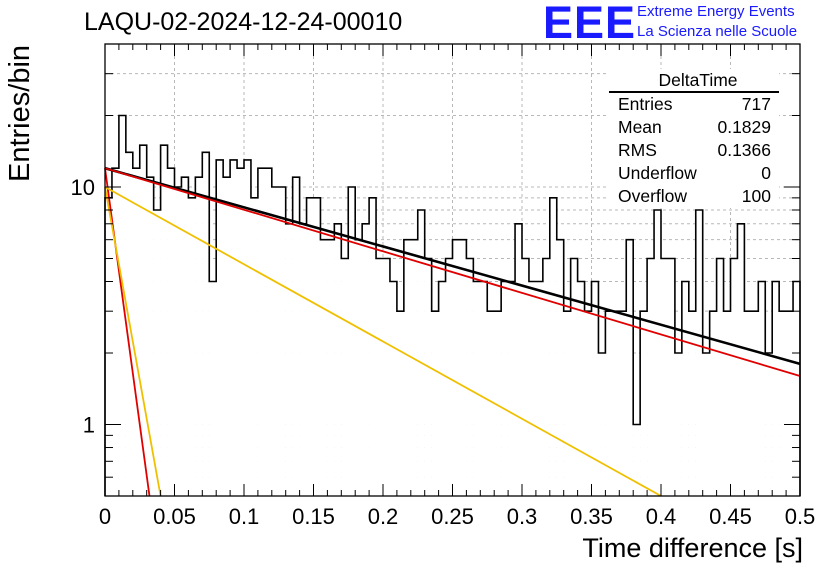 Image resolution: width=836 pixels, height=572 pixels. I want to click on x-tick-label: 0.45, so click(730, 516).